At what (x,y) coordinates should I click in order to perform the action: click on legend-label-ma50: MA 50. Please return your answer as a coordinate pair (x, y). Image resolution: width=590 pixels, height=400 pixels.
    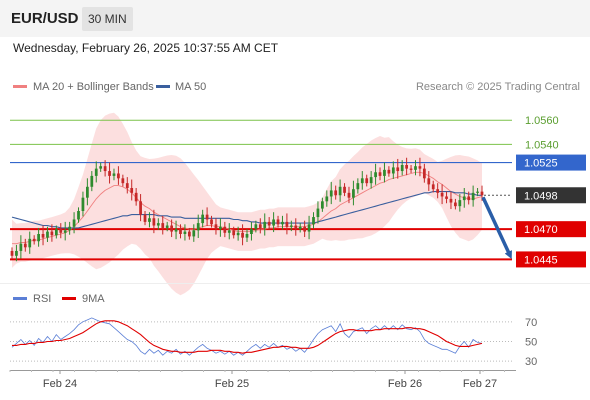
    Looking at the image, I should click on (190, 87).